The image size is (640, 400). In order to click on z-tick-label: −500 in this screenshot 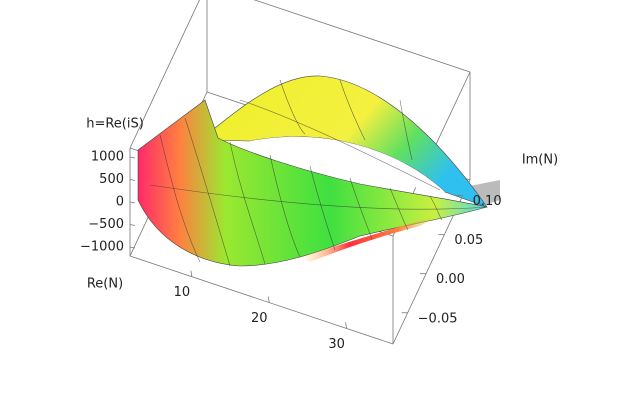, I will do `click(106, 224)`.